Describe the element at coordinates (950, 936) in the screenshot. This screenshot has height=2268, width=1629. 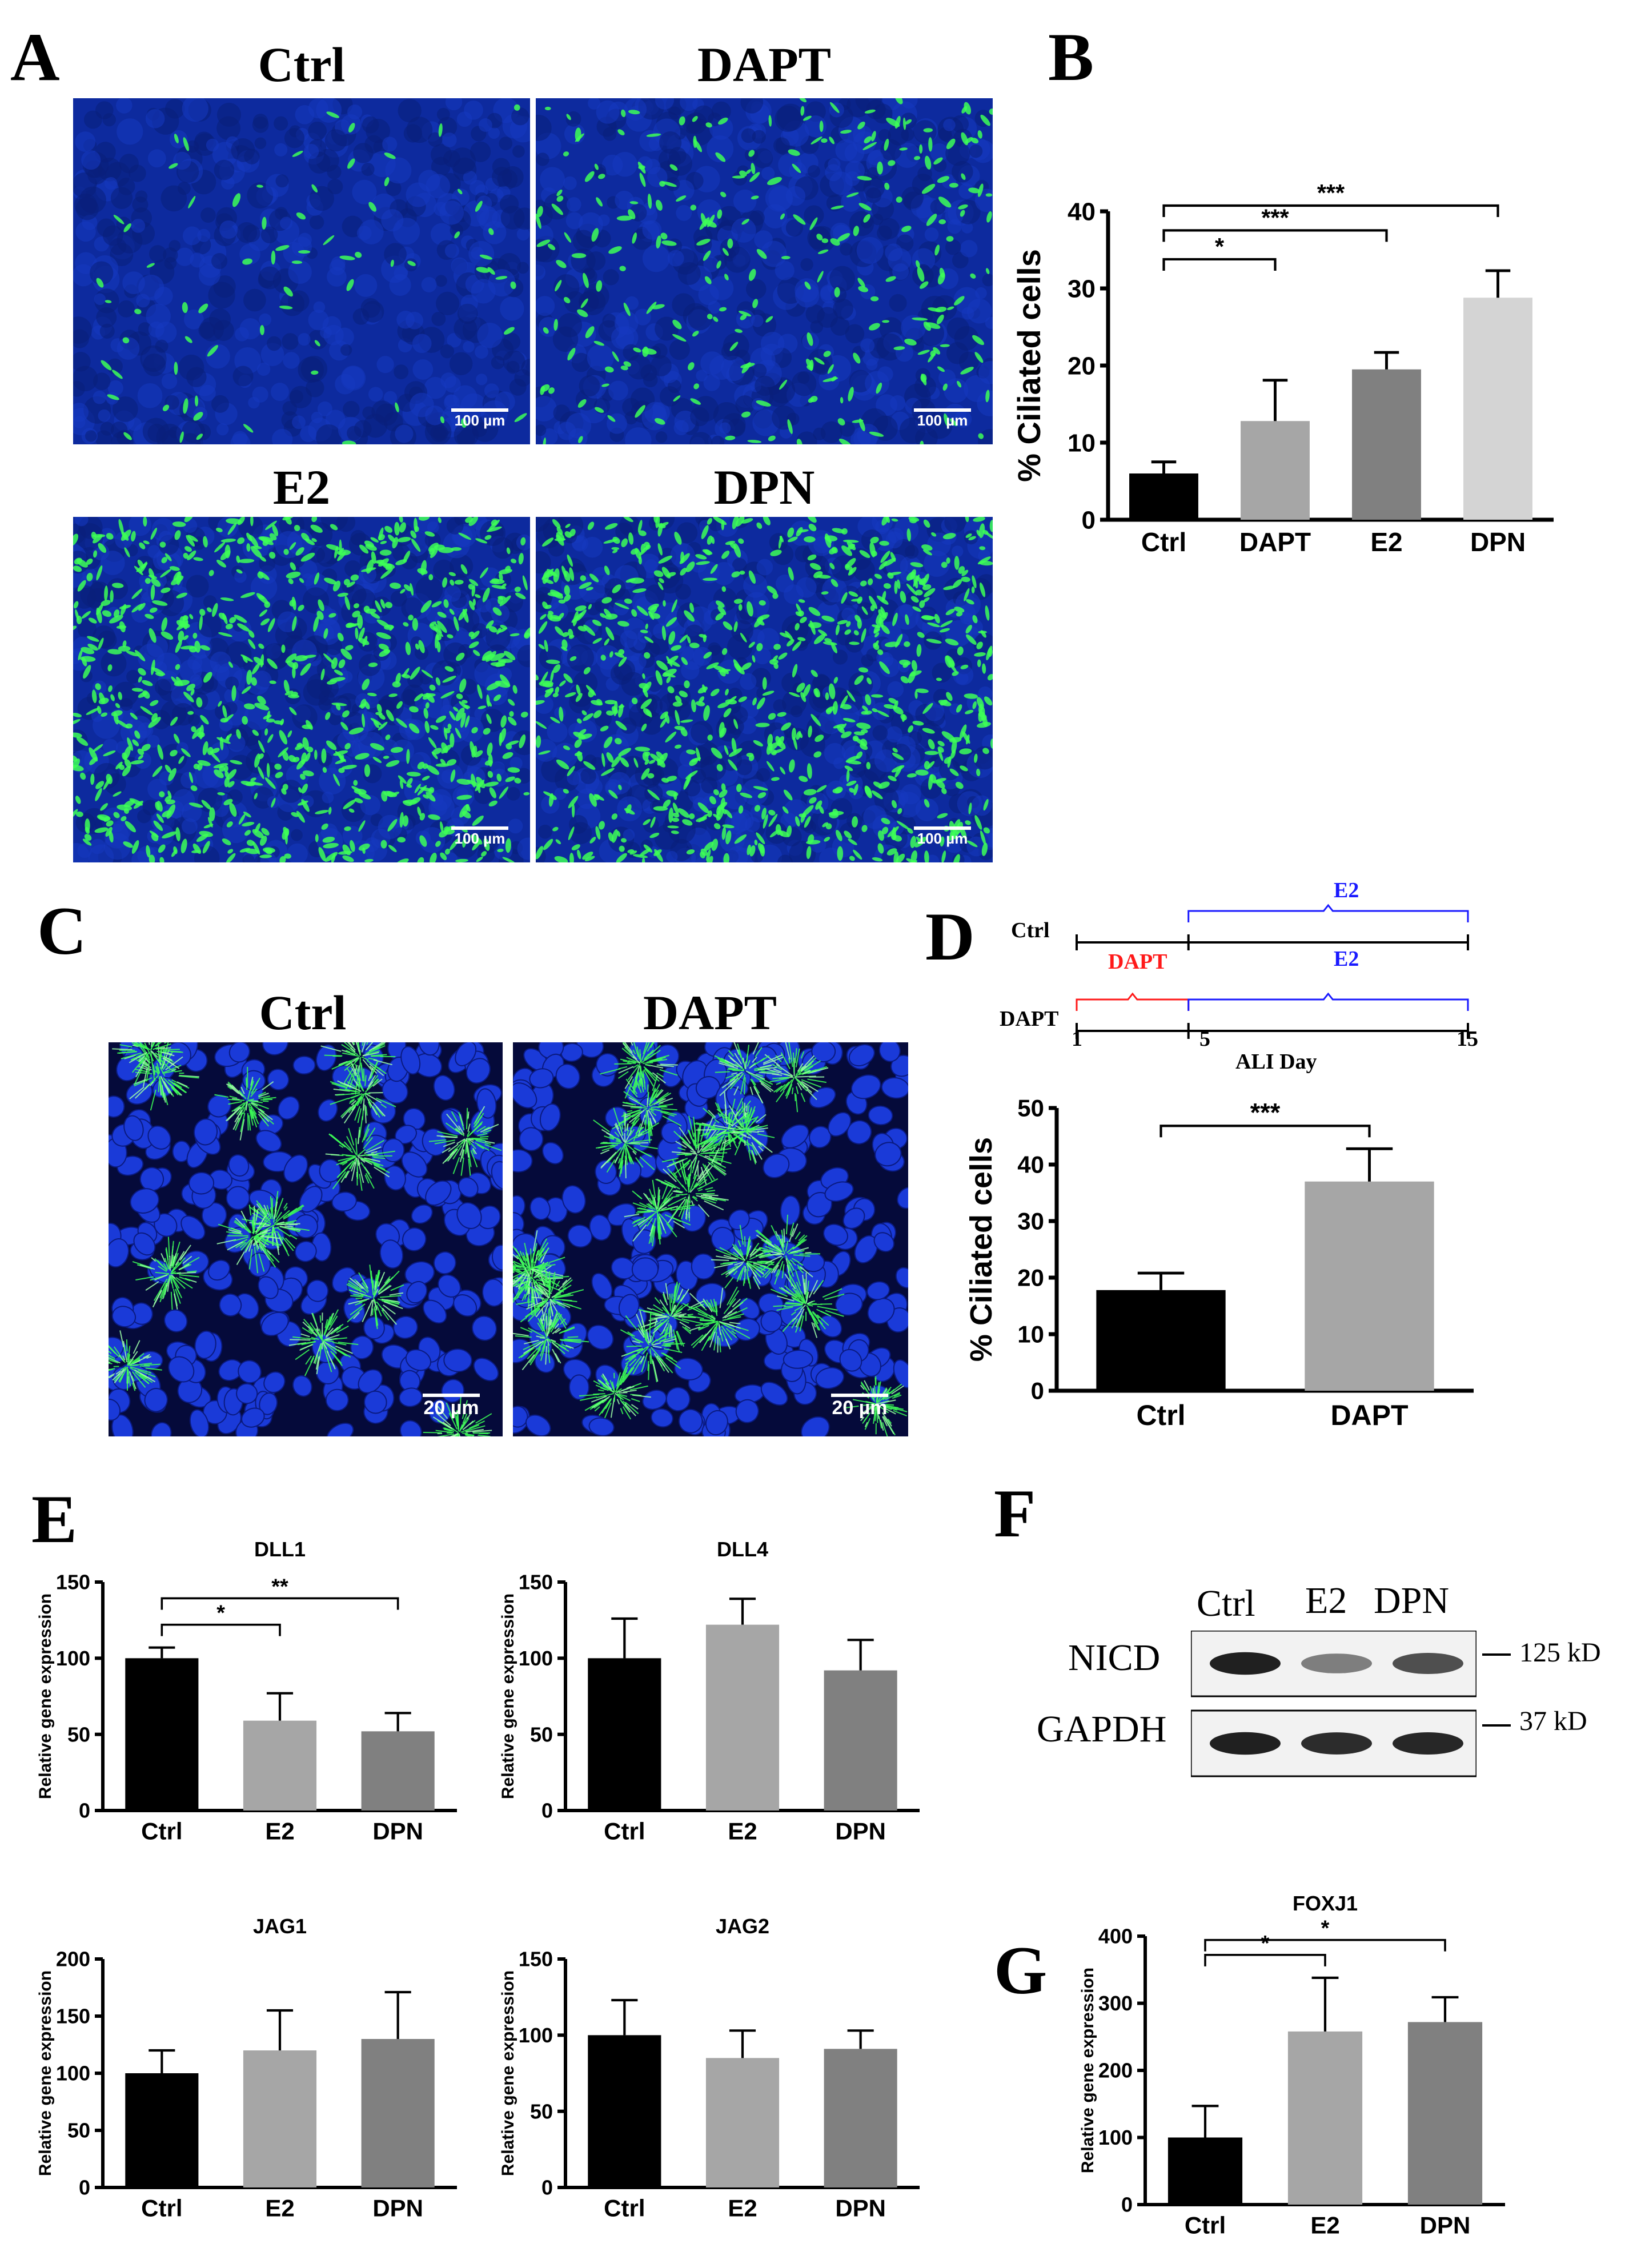
I see `panel-d-letter: D` at that location.